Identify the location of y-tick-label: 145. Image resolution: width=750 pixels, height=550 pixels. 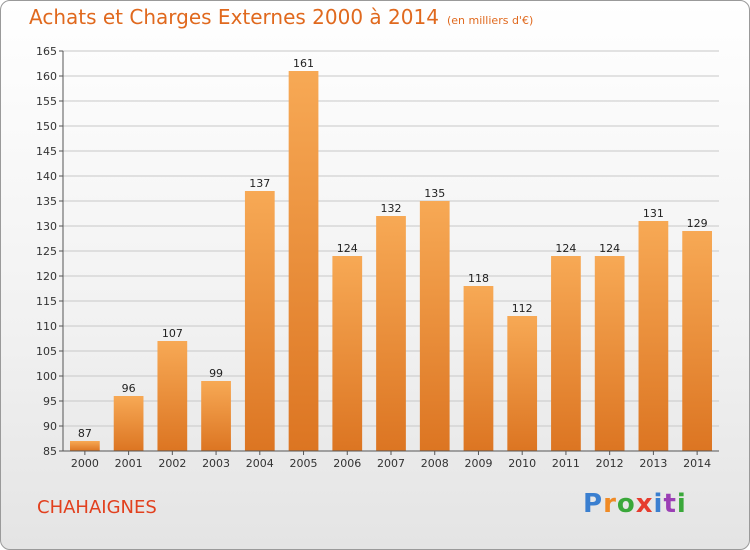
(46, 151).